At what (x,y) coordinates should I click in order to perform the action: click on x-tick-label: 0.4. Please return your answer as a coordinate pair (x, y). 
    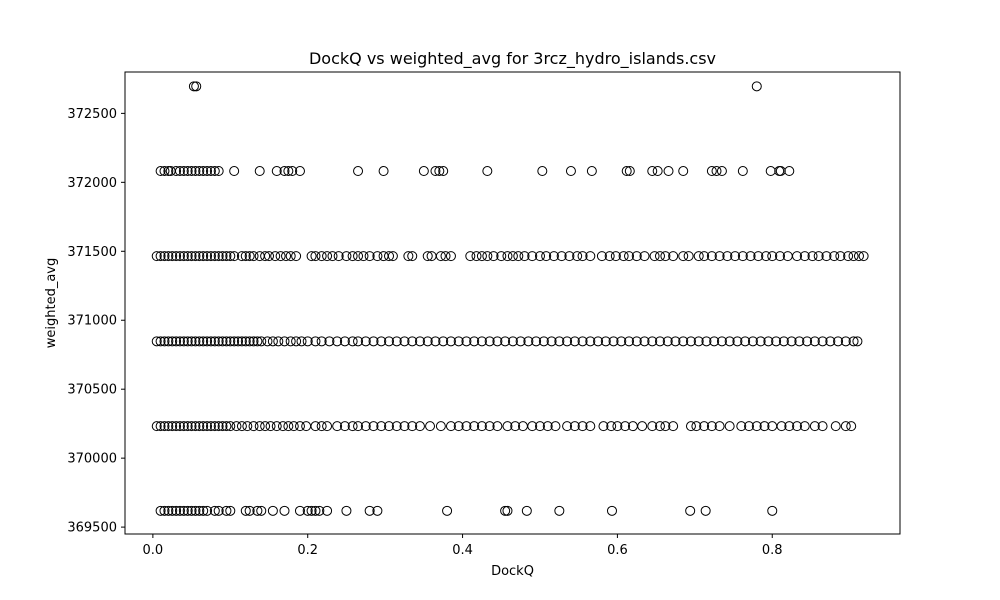
    Looking at the image, I should click on (462, 550).